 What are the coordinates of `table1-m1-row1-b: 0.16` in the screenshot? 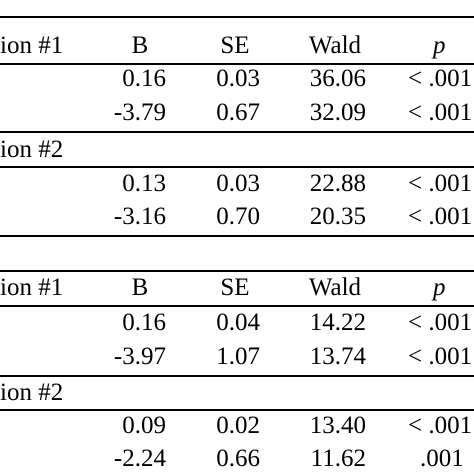 It's located at (144, 78).